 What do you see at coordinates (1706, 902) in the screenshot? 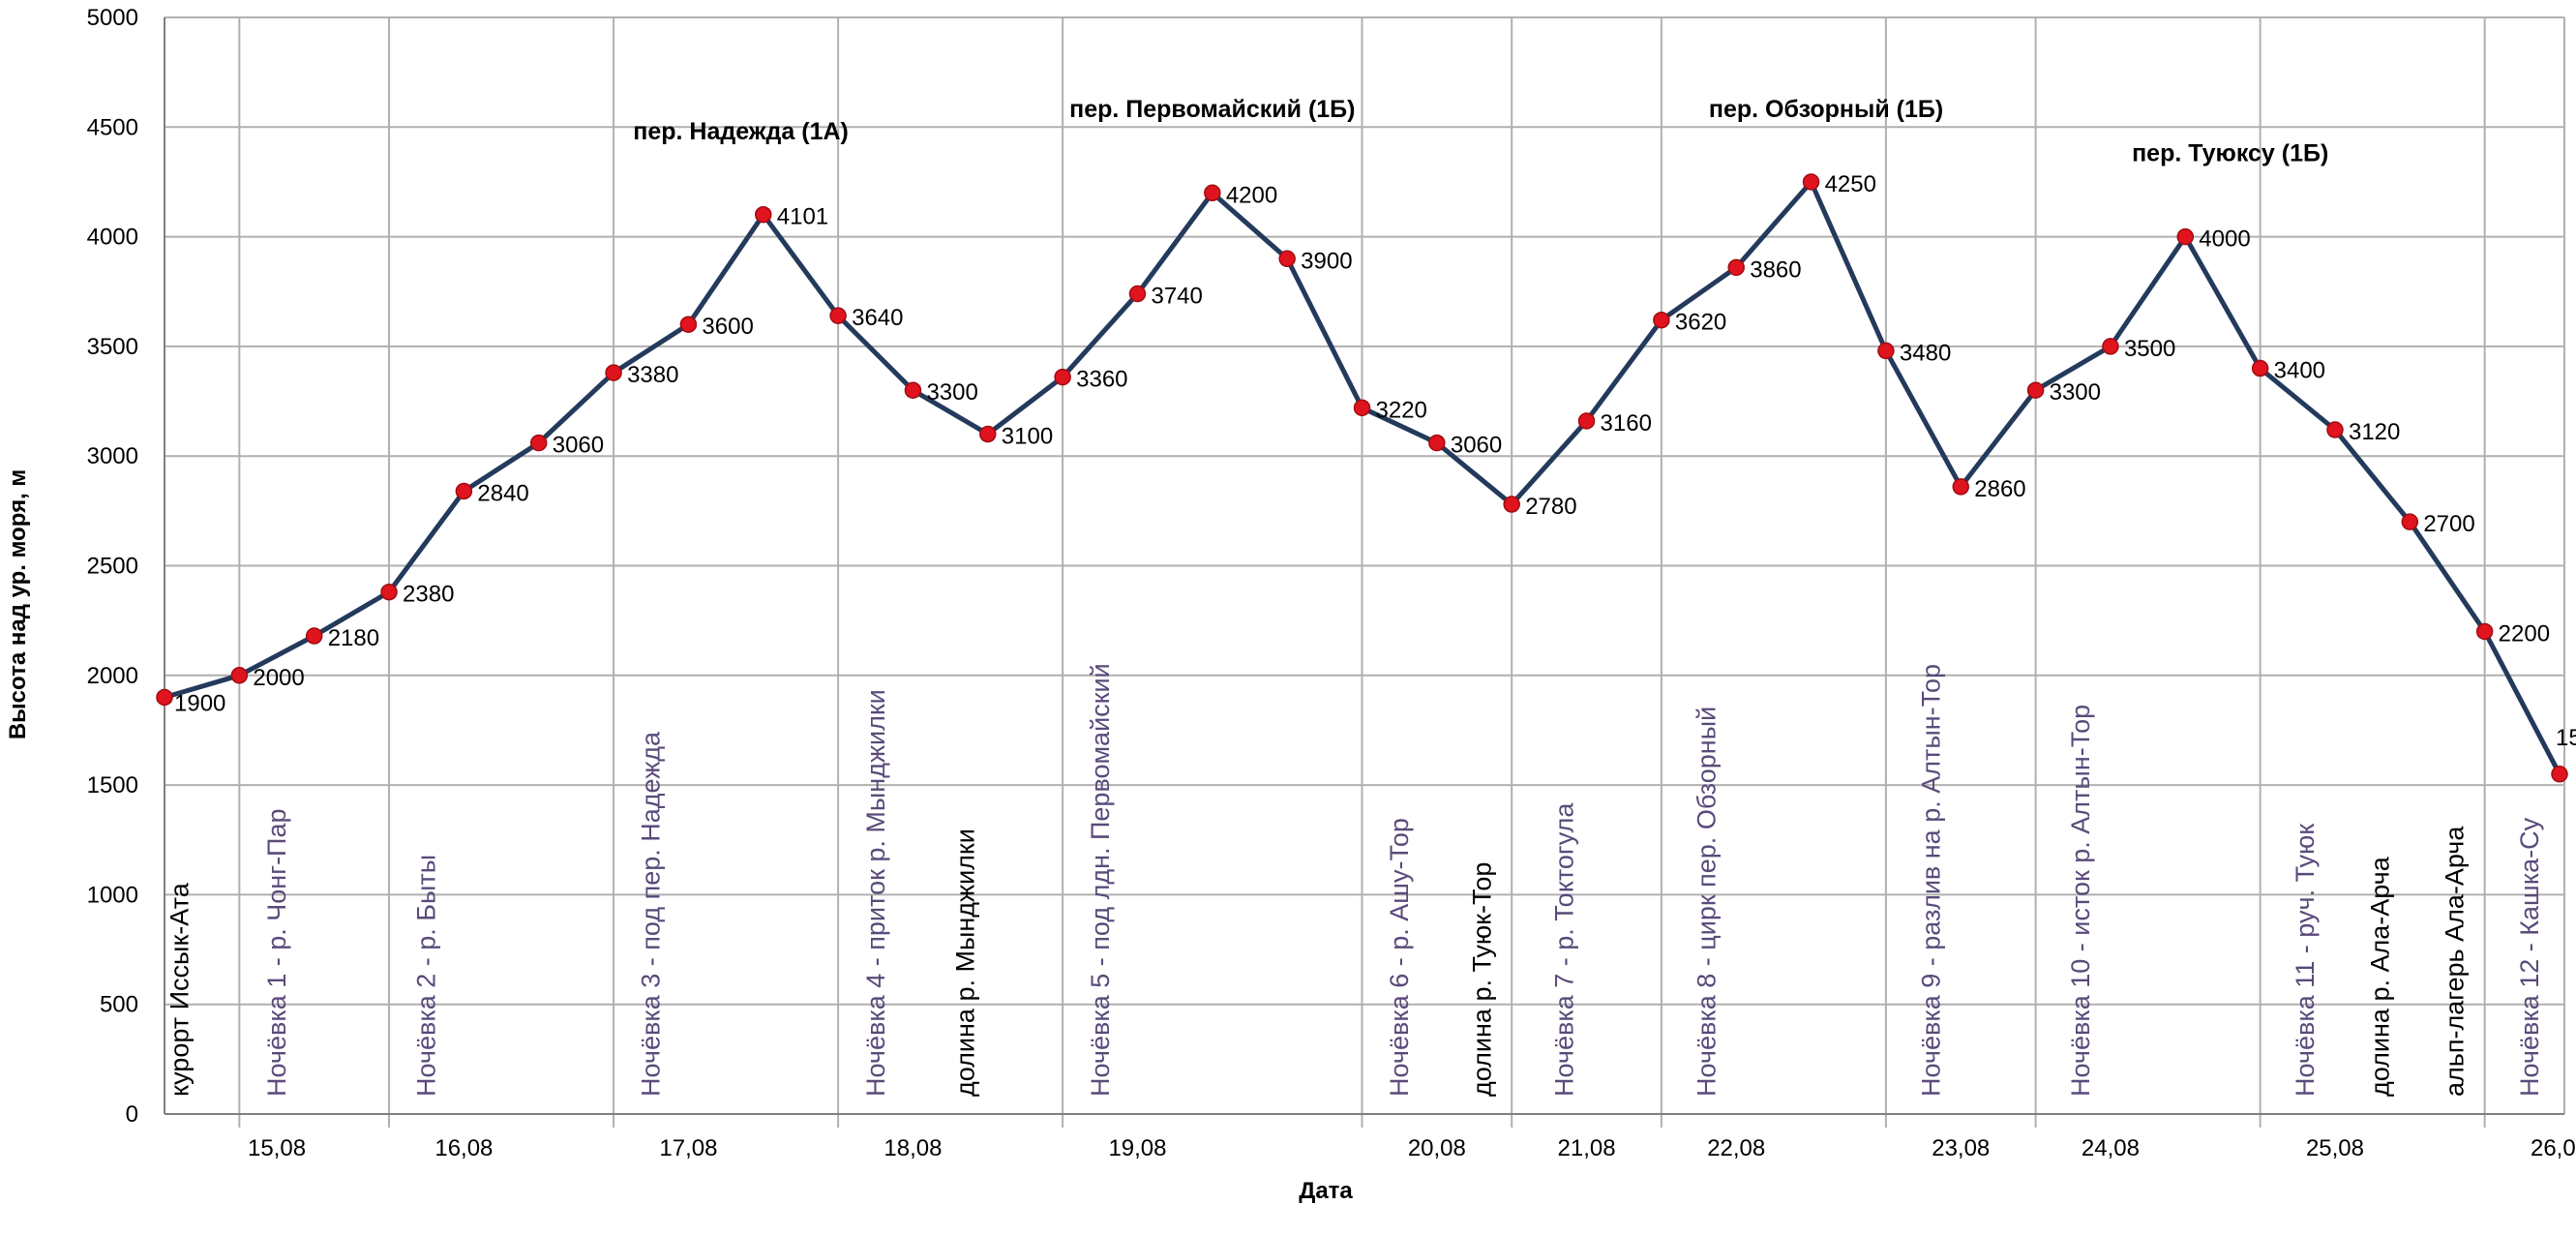
I see `campsite-annotation: Ночёвка 8 - цирк пер. Обзорный` at bounding box center [1706, 902].